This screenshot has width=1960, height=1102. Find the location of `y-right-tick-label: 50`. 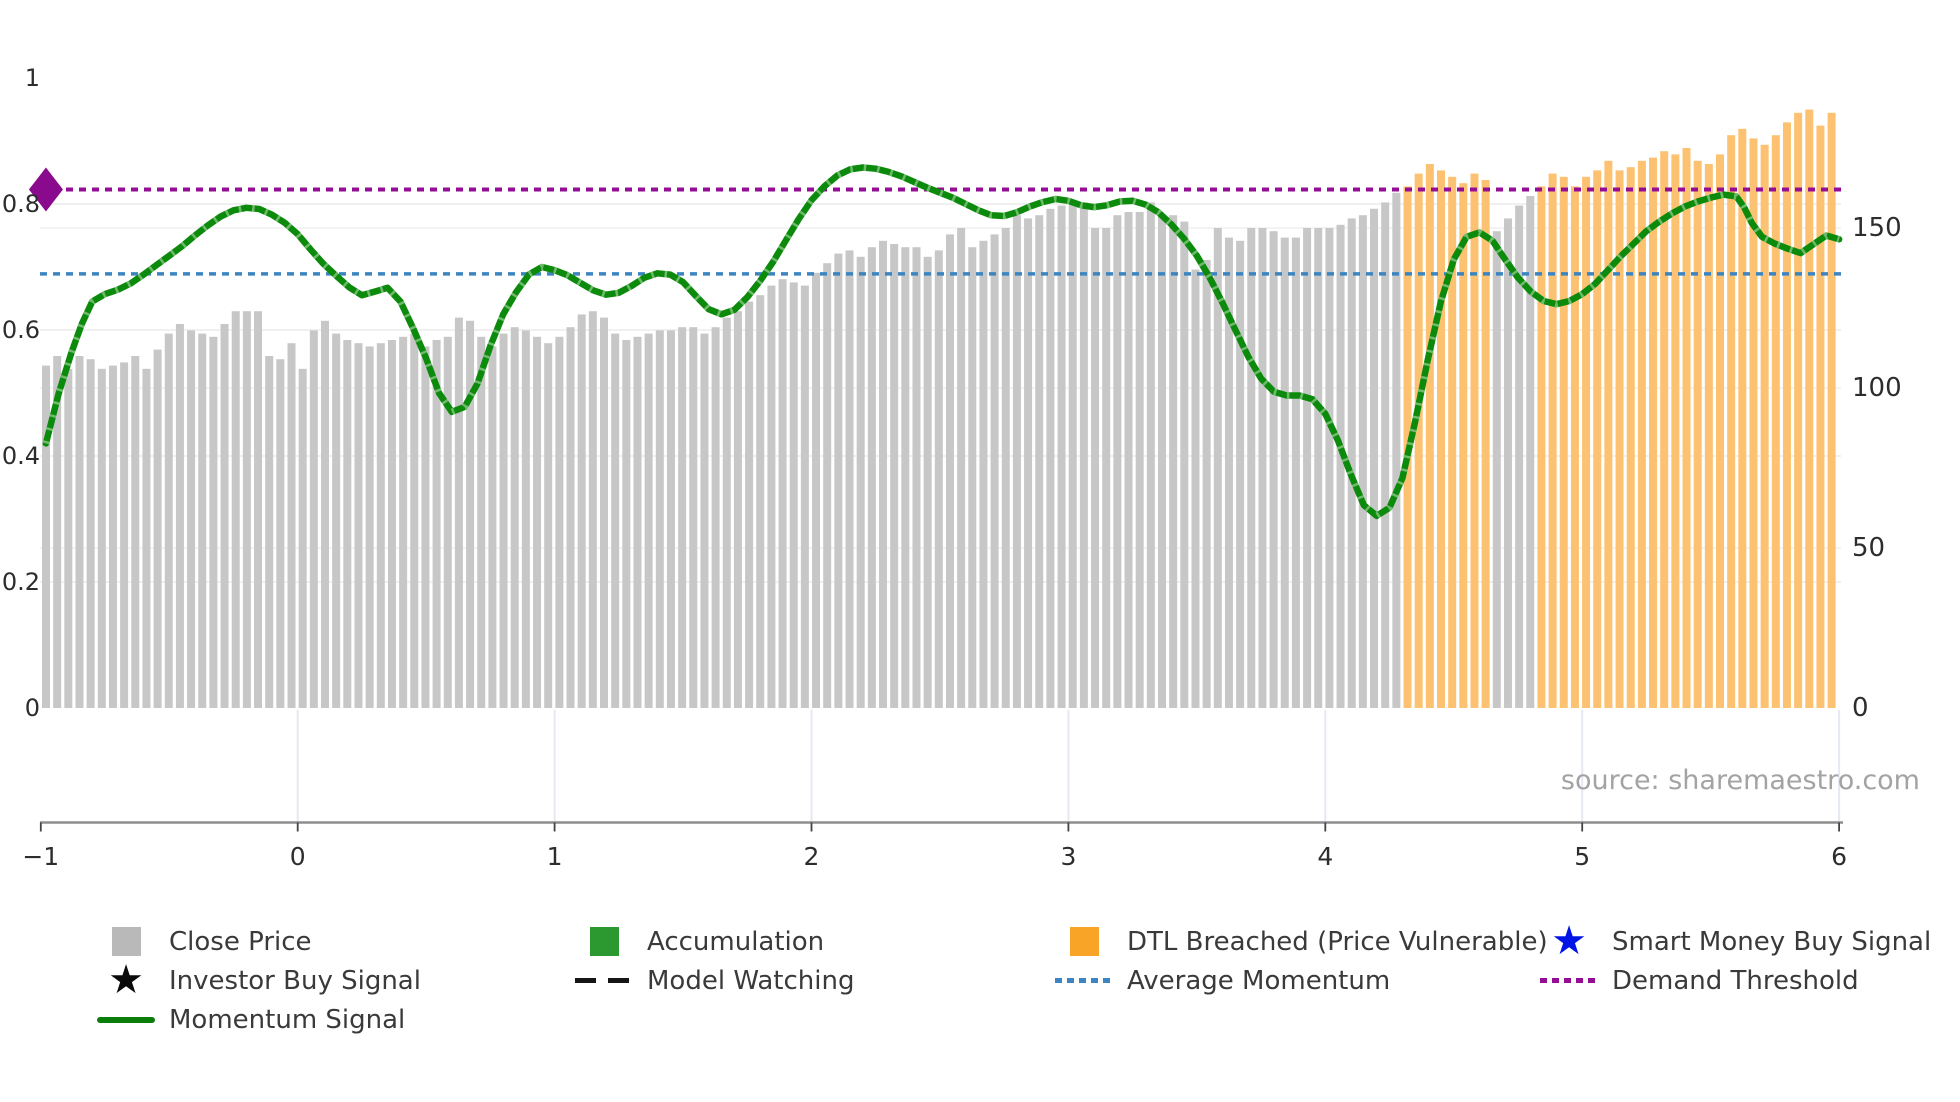

y-right-tick-label: 50 is located at coordinates (1869, 548).